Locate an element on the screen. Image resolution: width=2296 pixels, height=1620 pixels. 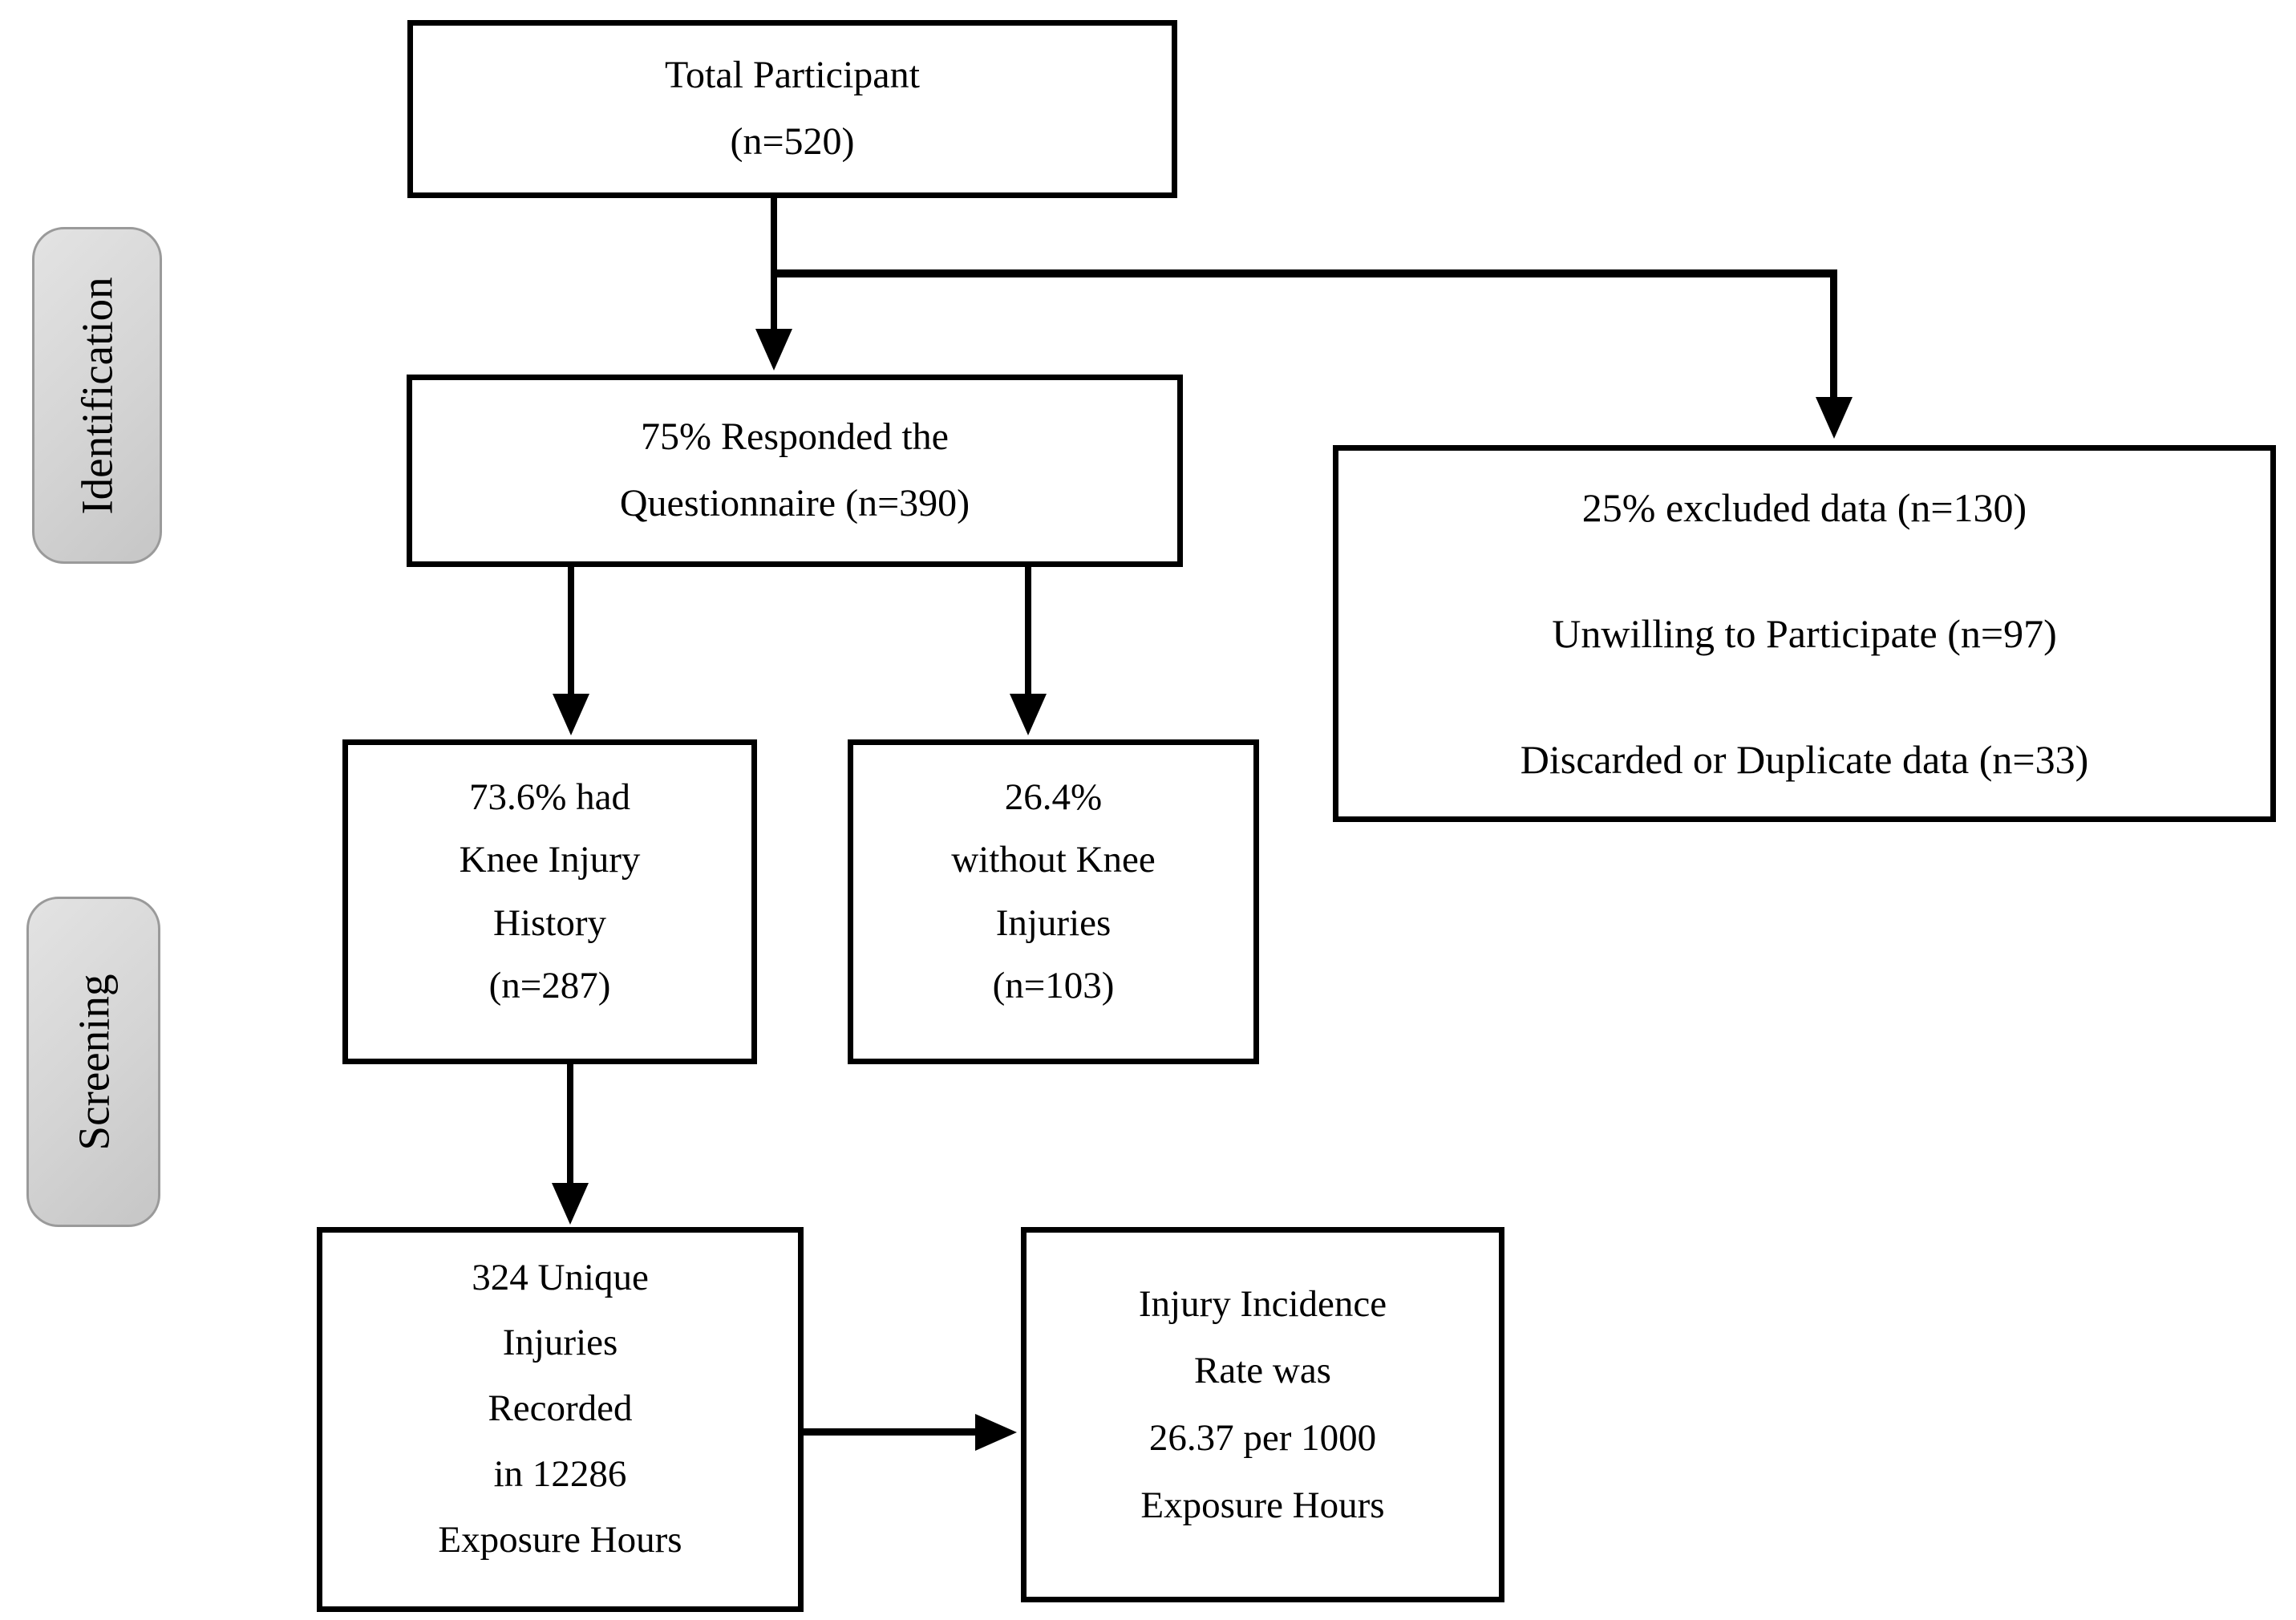
stage-label-screening: Screening is located at coordinates (93, 1062).